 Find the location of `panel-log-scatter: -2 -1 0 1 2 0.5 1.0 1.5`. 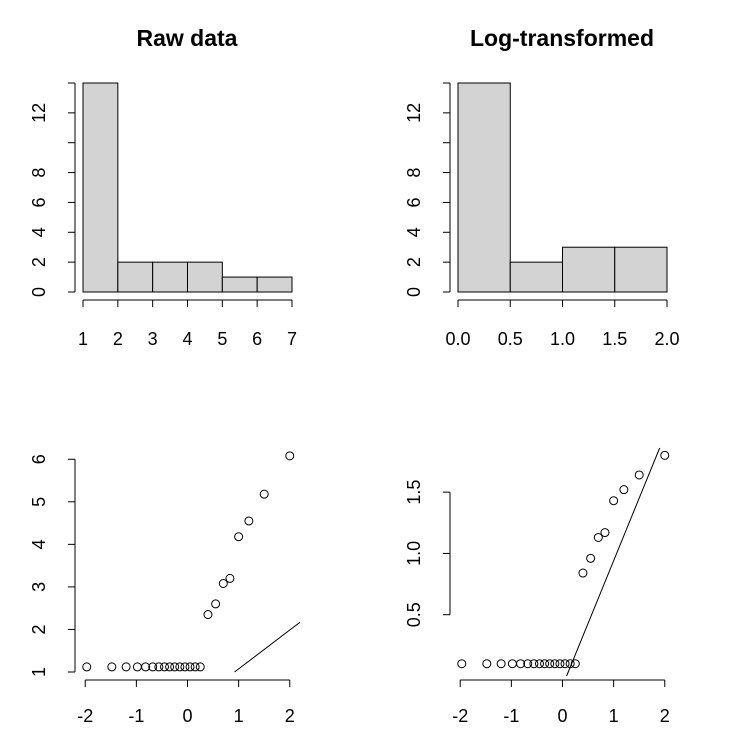

panel-log-scatter: -2 -1 0 1 2 0.5 1.0 1.5 is located at coordinates (537, 586).